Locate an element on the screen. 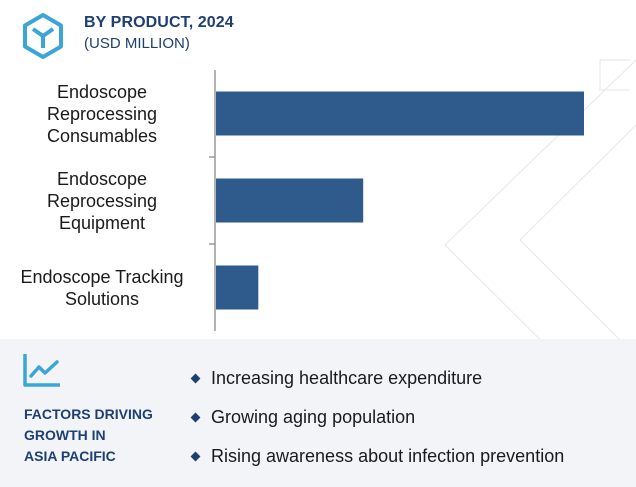  category-label-line: Solutions is located at coordinates (102, 298).